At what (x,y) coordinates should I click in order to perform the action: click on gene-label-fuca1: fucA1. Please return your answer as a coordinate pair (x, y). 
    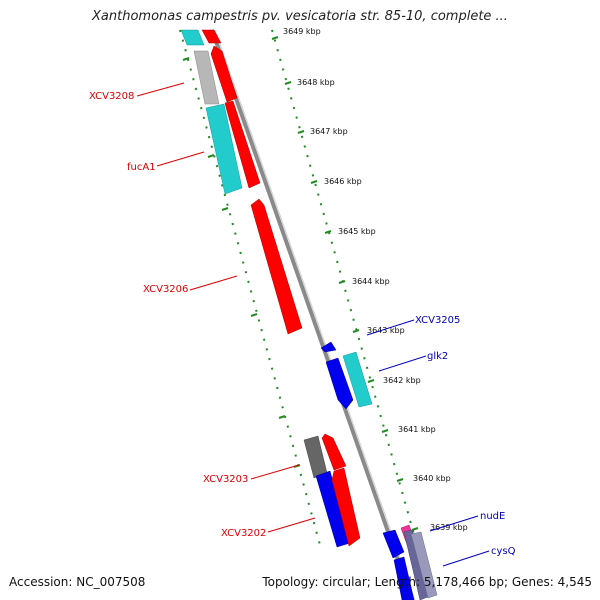
    Looking at the image, I should click on (141, 167).